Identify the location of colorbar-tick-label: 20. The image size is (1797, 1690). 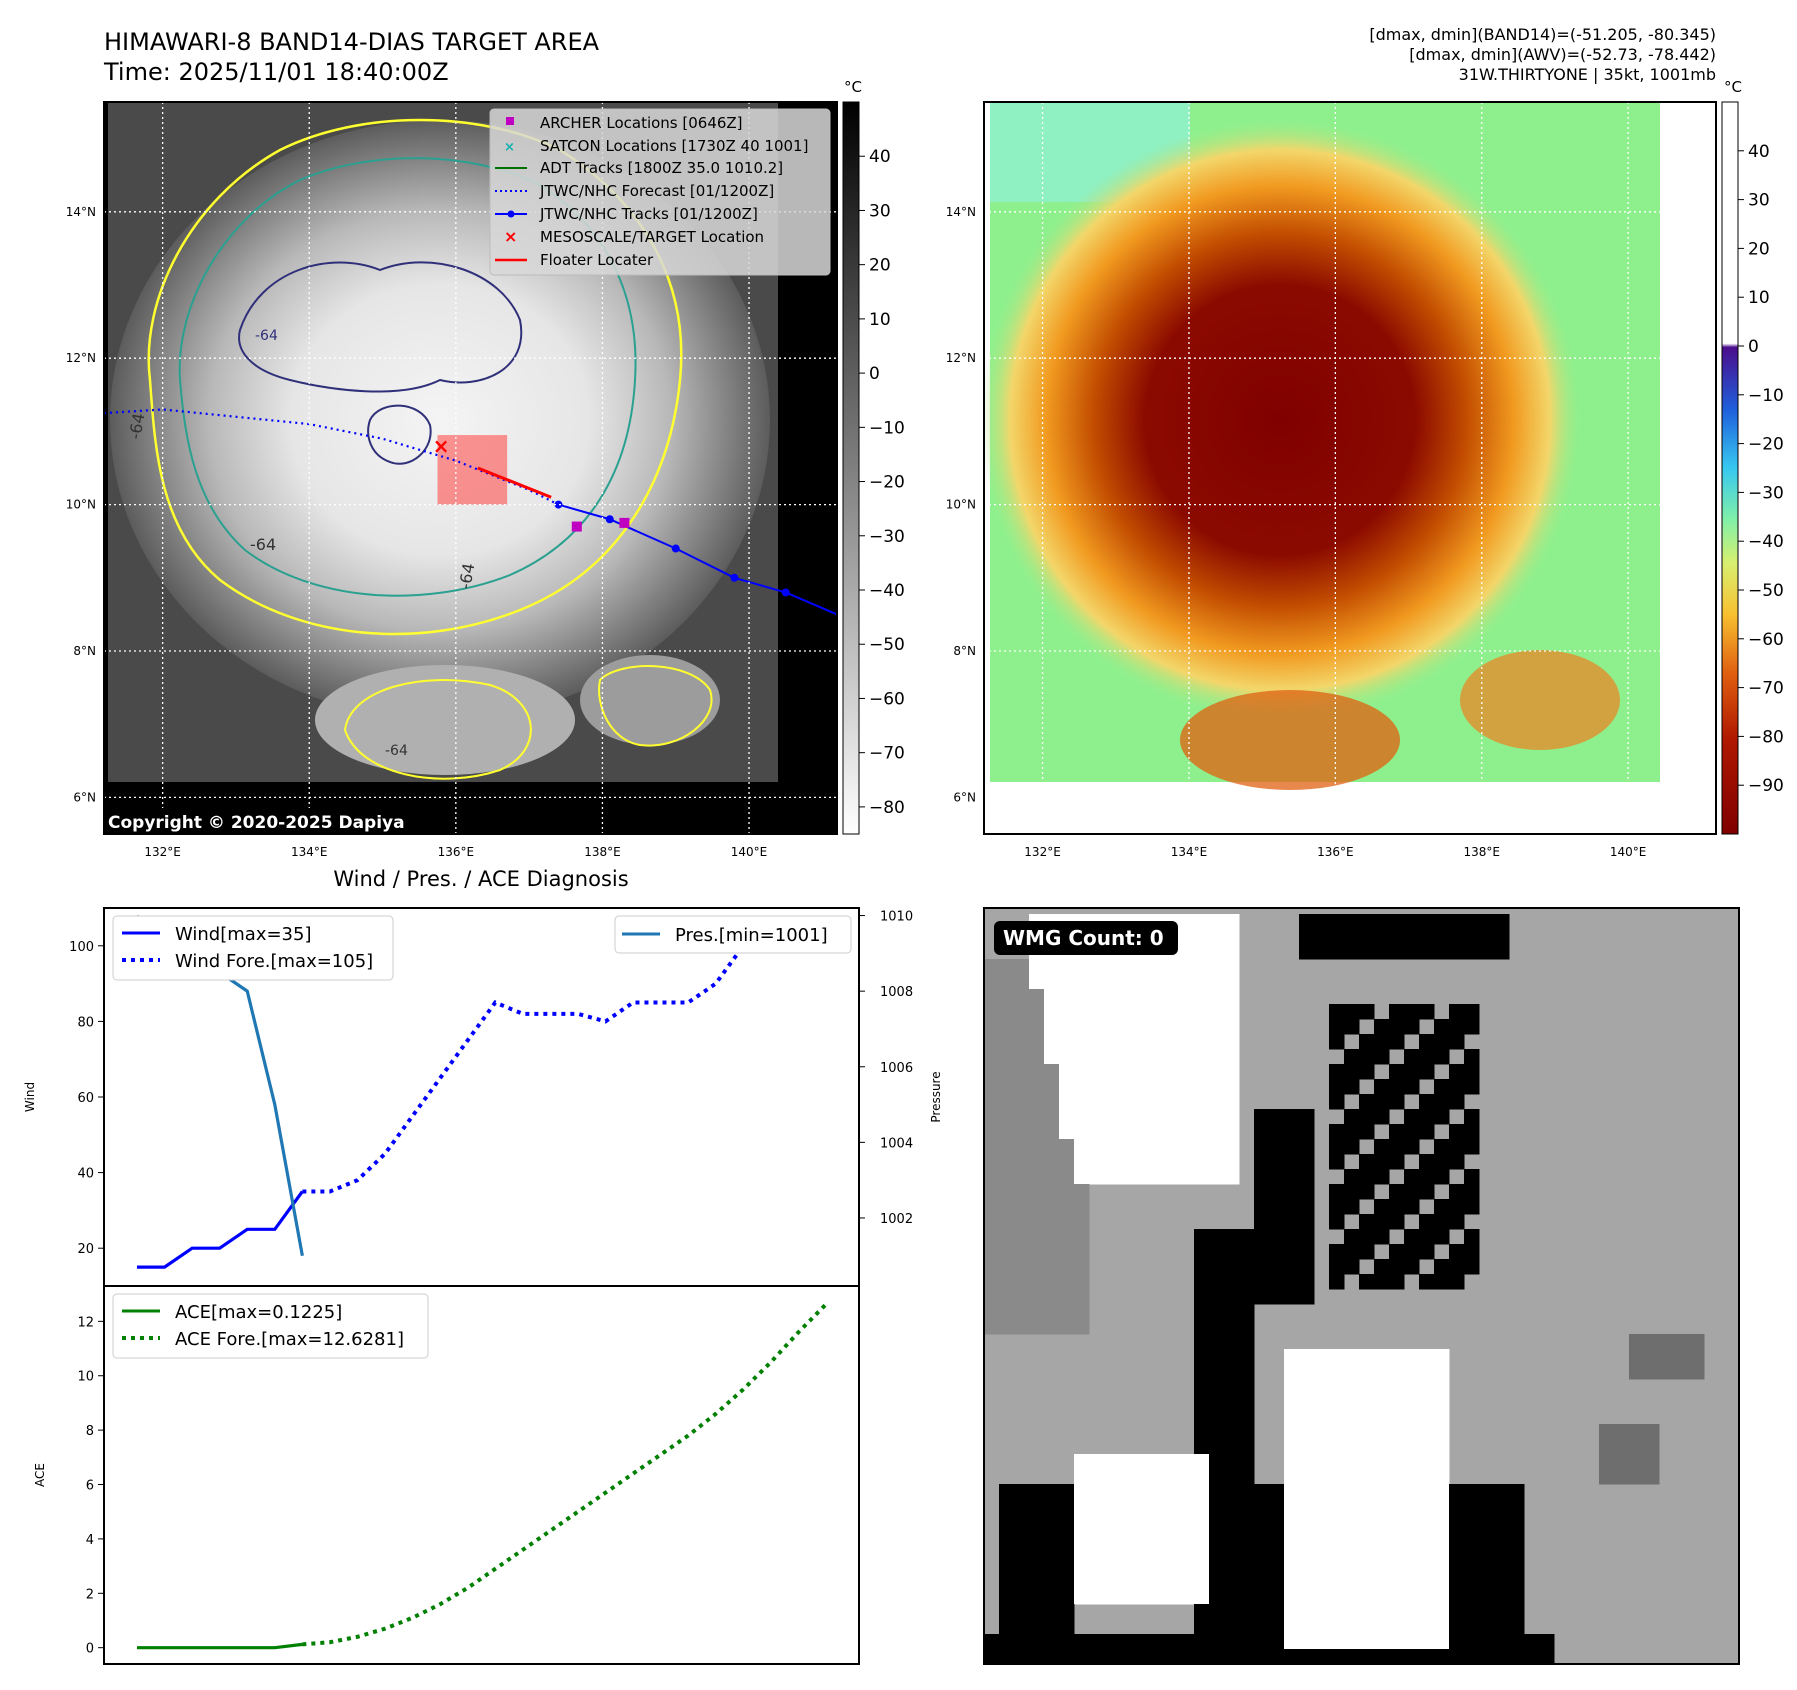
(880, 266).